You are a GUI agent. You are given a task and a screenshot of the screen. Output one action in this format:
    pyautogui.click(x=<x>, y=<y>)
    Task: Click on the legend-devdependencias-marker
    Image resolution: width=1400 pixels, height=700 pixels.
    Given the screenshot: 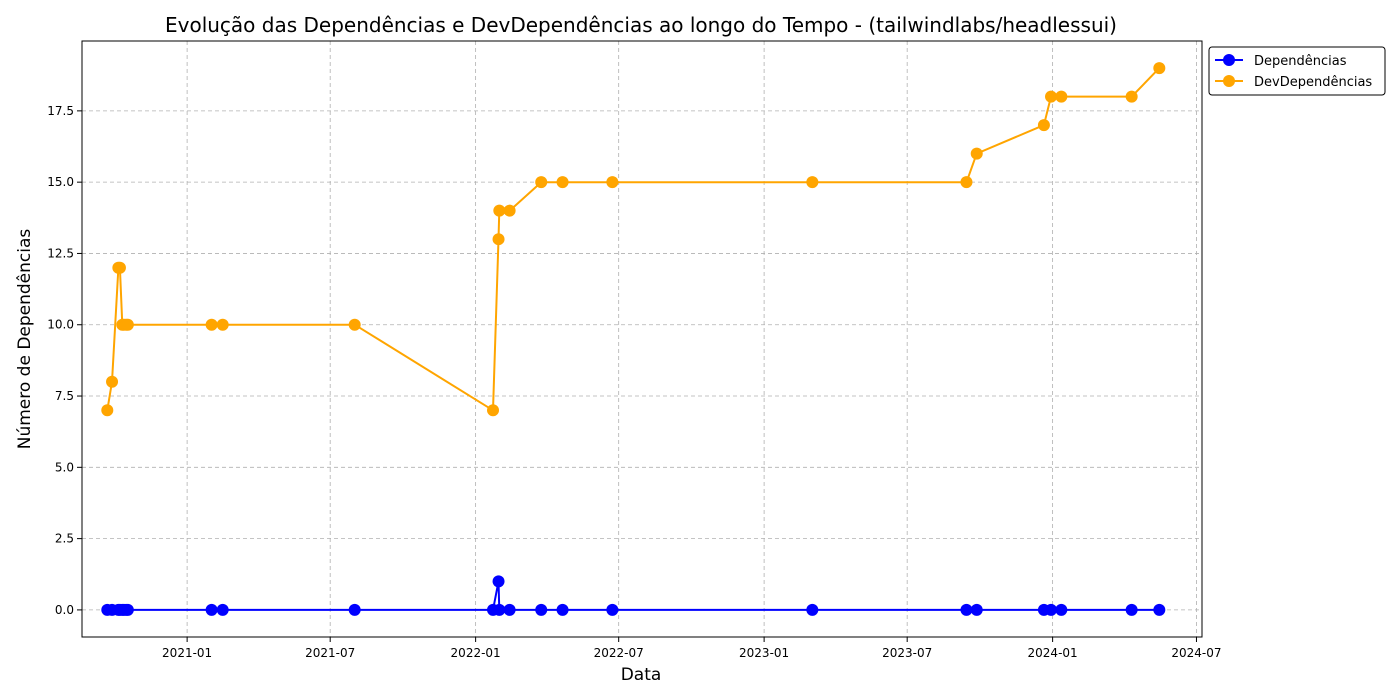 What is the action you would take?
    pyautogui.click(x=1229, y=81)
    